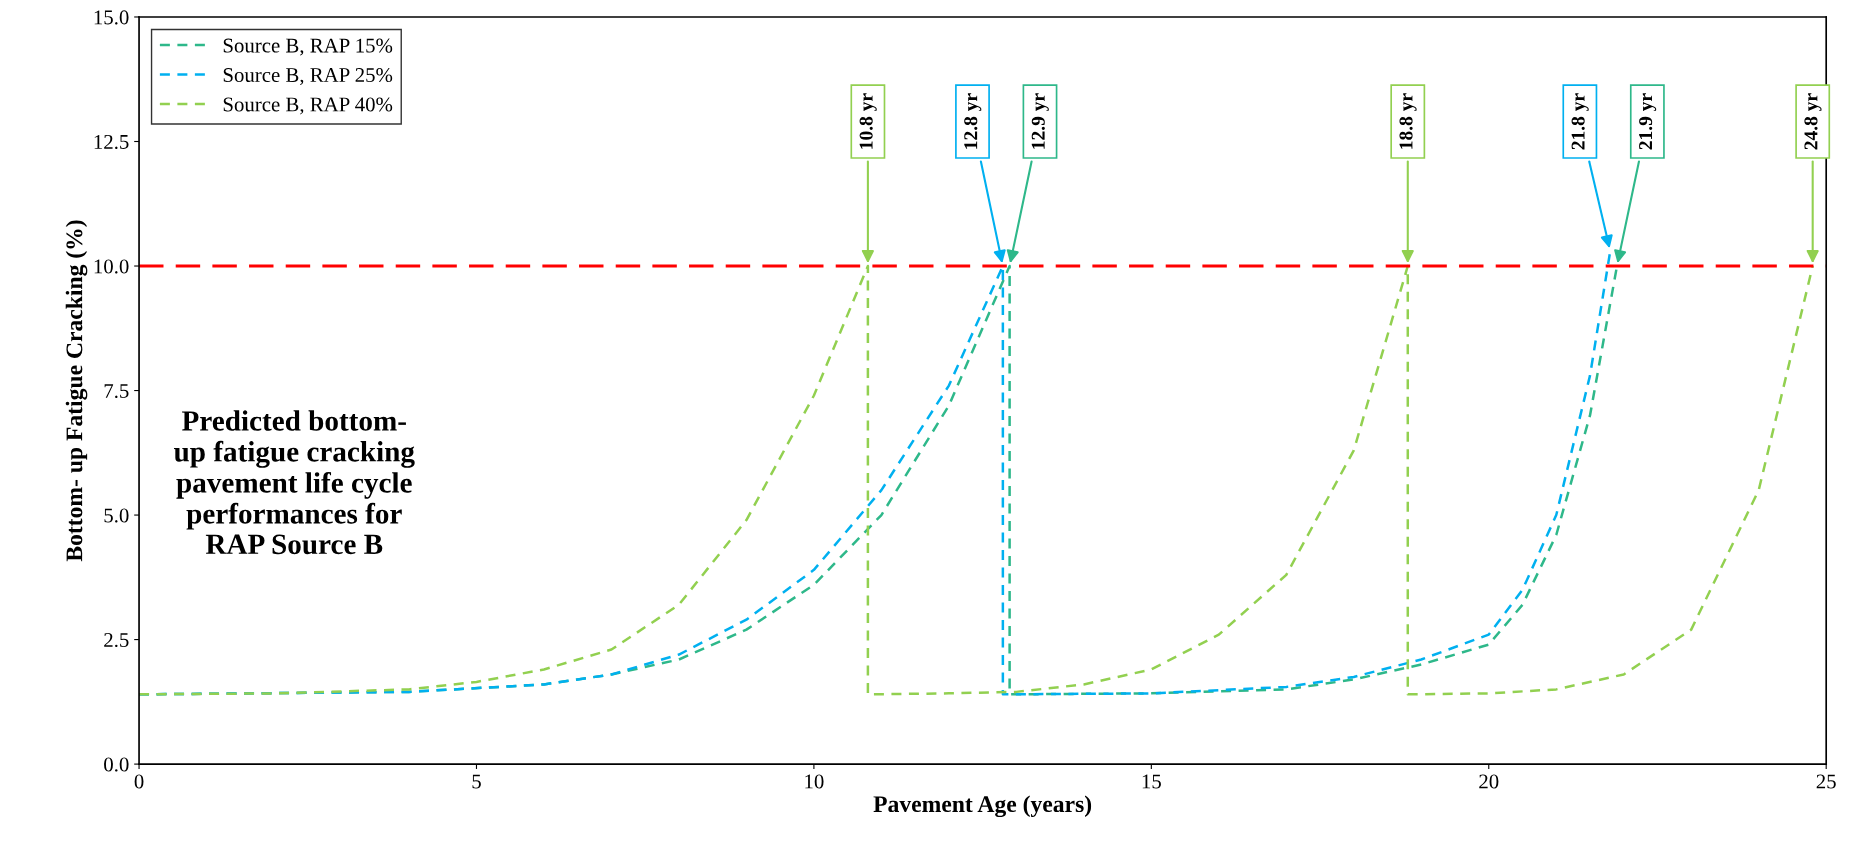 This screenshot has height=849, width=1854. What do you see at coordinates (76, 391) in the screenshot?
I see `y-axis-title: Bottom- up Fatigue Cracking (%)` at bounding box center [76, 391].